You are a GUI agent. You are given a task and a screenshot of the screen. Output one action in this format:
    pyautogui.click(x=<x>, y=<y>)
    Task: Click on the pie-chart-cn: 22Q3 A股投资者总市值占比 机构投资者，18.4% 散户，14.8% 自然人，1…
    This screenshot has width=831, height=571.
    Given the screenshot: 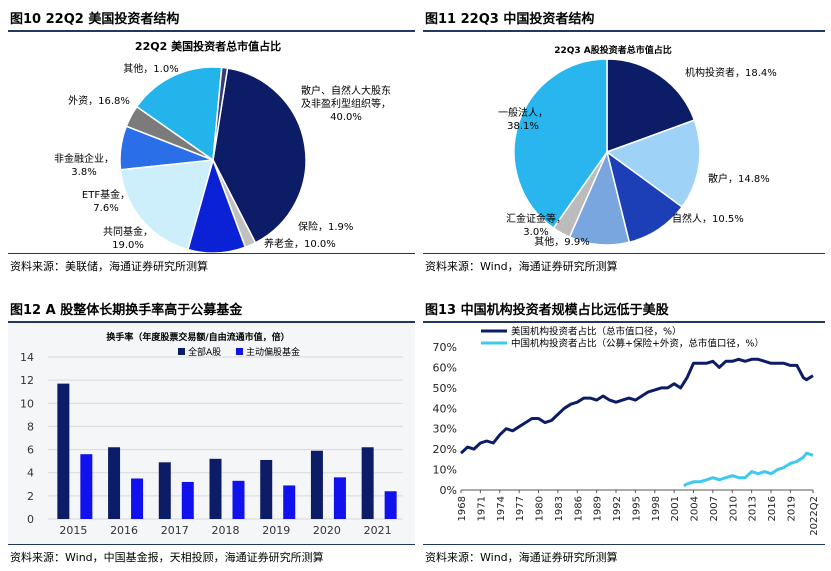 What is the action you would take?
    pyautogui.click(x=637, y=146)
    